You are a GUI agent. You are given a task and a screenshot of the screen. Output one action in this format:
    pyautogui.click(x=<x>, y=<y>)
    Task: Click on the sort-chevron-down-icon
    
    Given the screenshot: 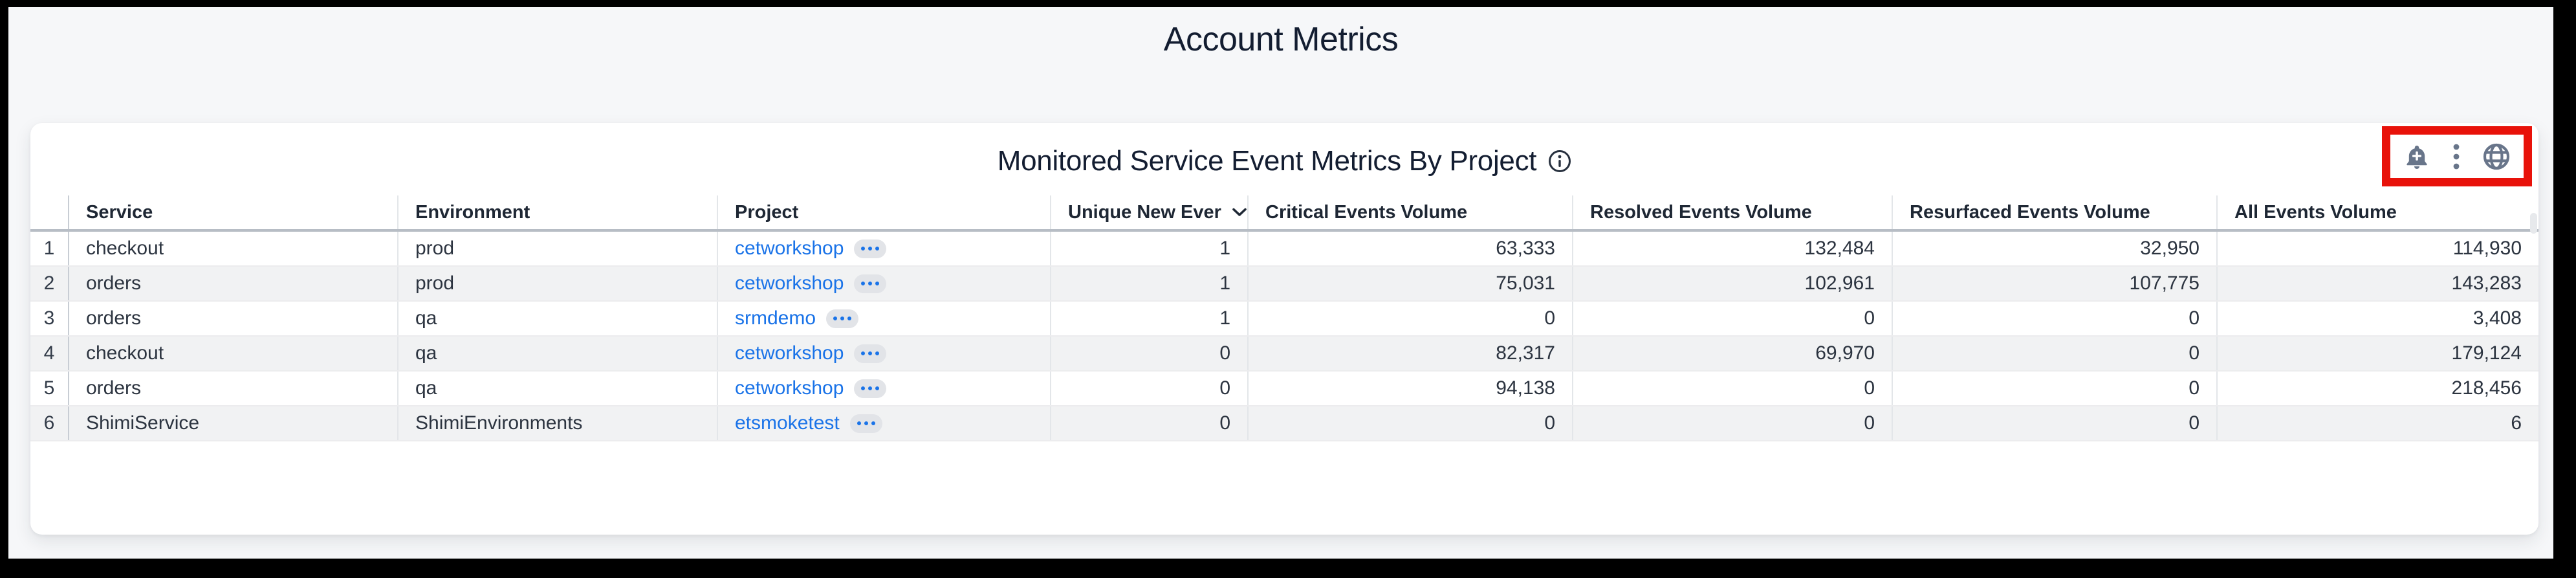 What is the action you would take?
    pyautogui.click(x=1239, y=212)
    